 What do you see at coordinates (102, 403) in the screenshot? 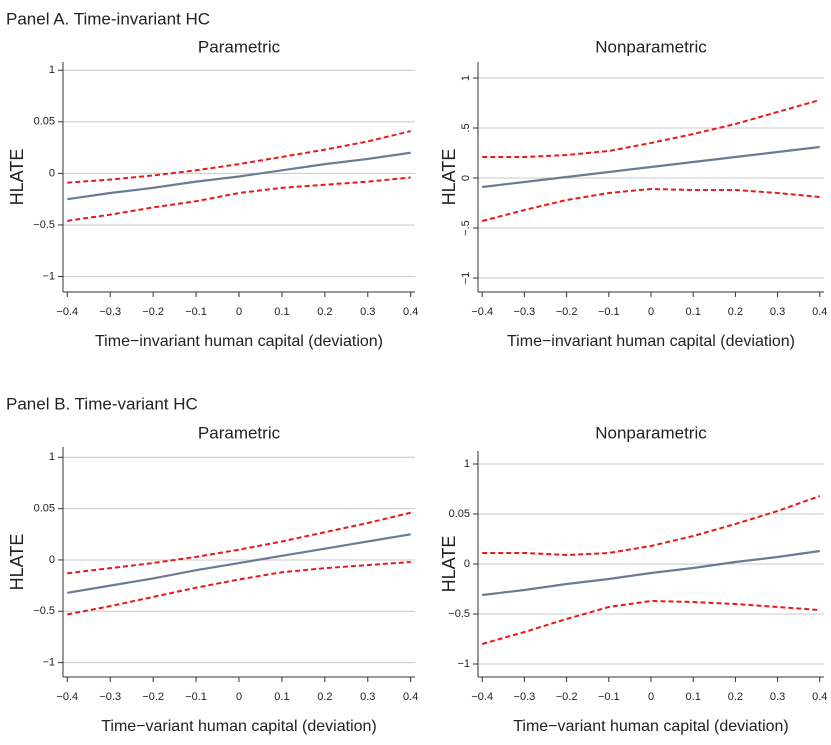
I see `panel-title: Panel B. Time-variant HC` at bounding box center [102, 403].